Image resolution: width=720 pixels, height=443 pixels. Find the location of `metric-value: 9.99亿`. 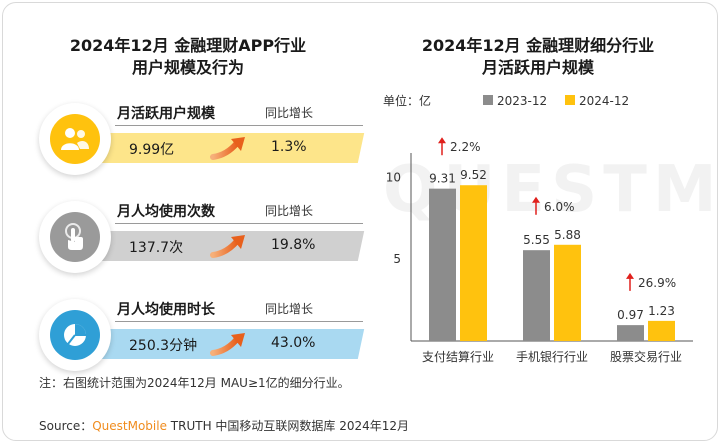

metric-value: 9.99亿 is located at coordinates (152, 150).